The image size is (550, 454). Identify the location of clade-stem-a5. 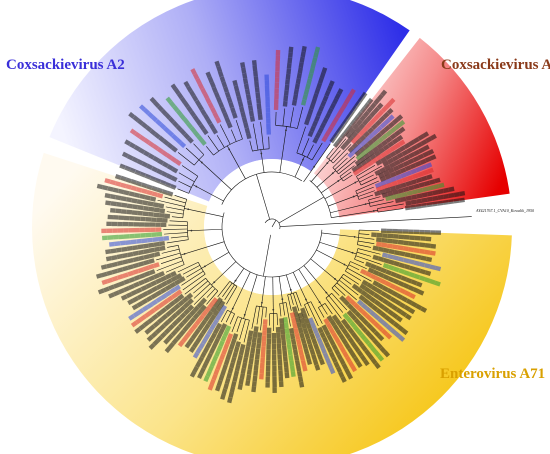
(301, 210).